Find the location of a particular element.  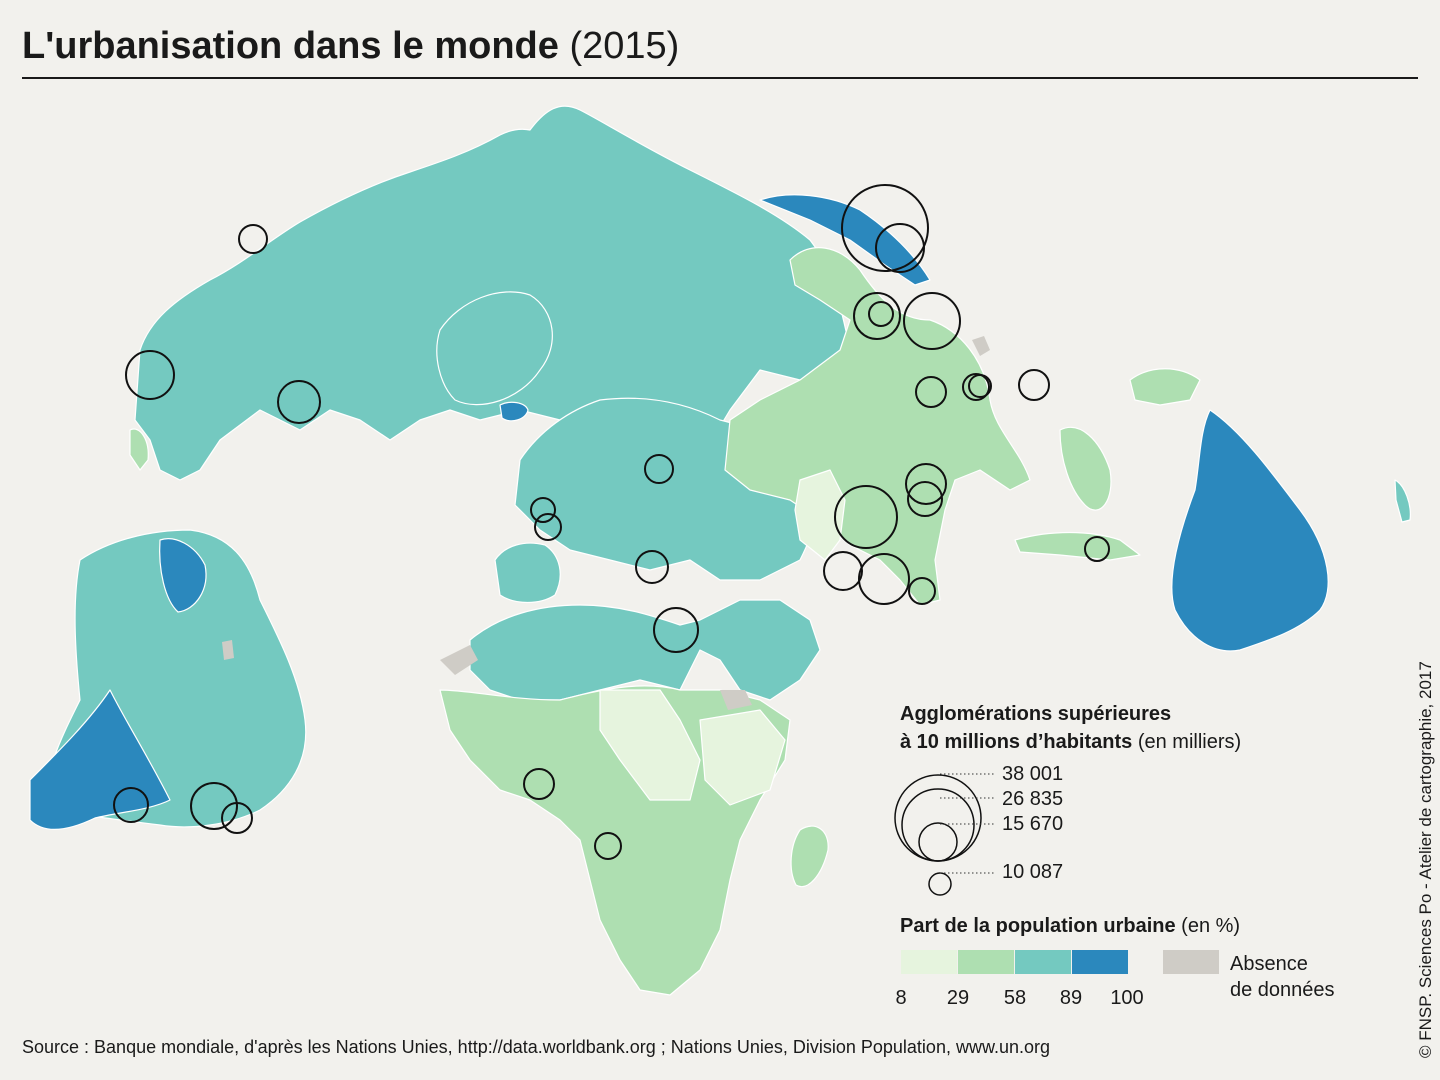

circle-size-legend is located at coordinates (938, 835).